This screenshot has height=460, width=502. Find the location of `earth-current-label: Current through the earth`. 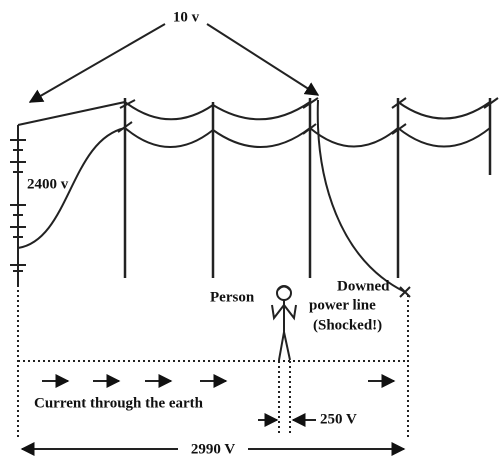

earth-current-label: Current through the earth is located at coordinates (119, 403).